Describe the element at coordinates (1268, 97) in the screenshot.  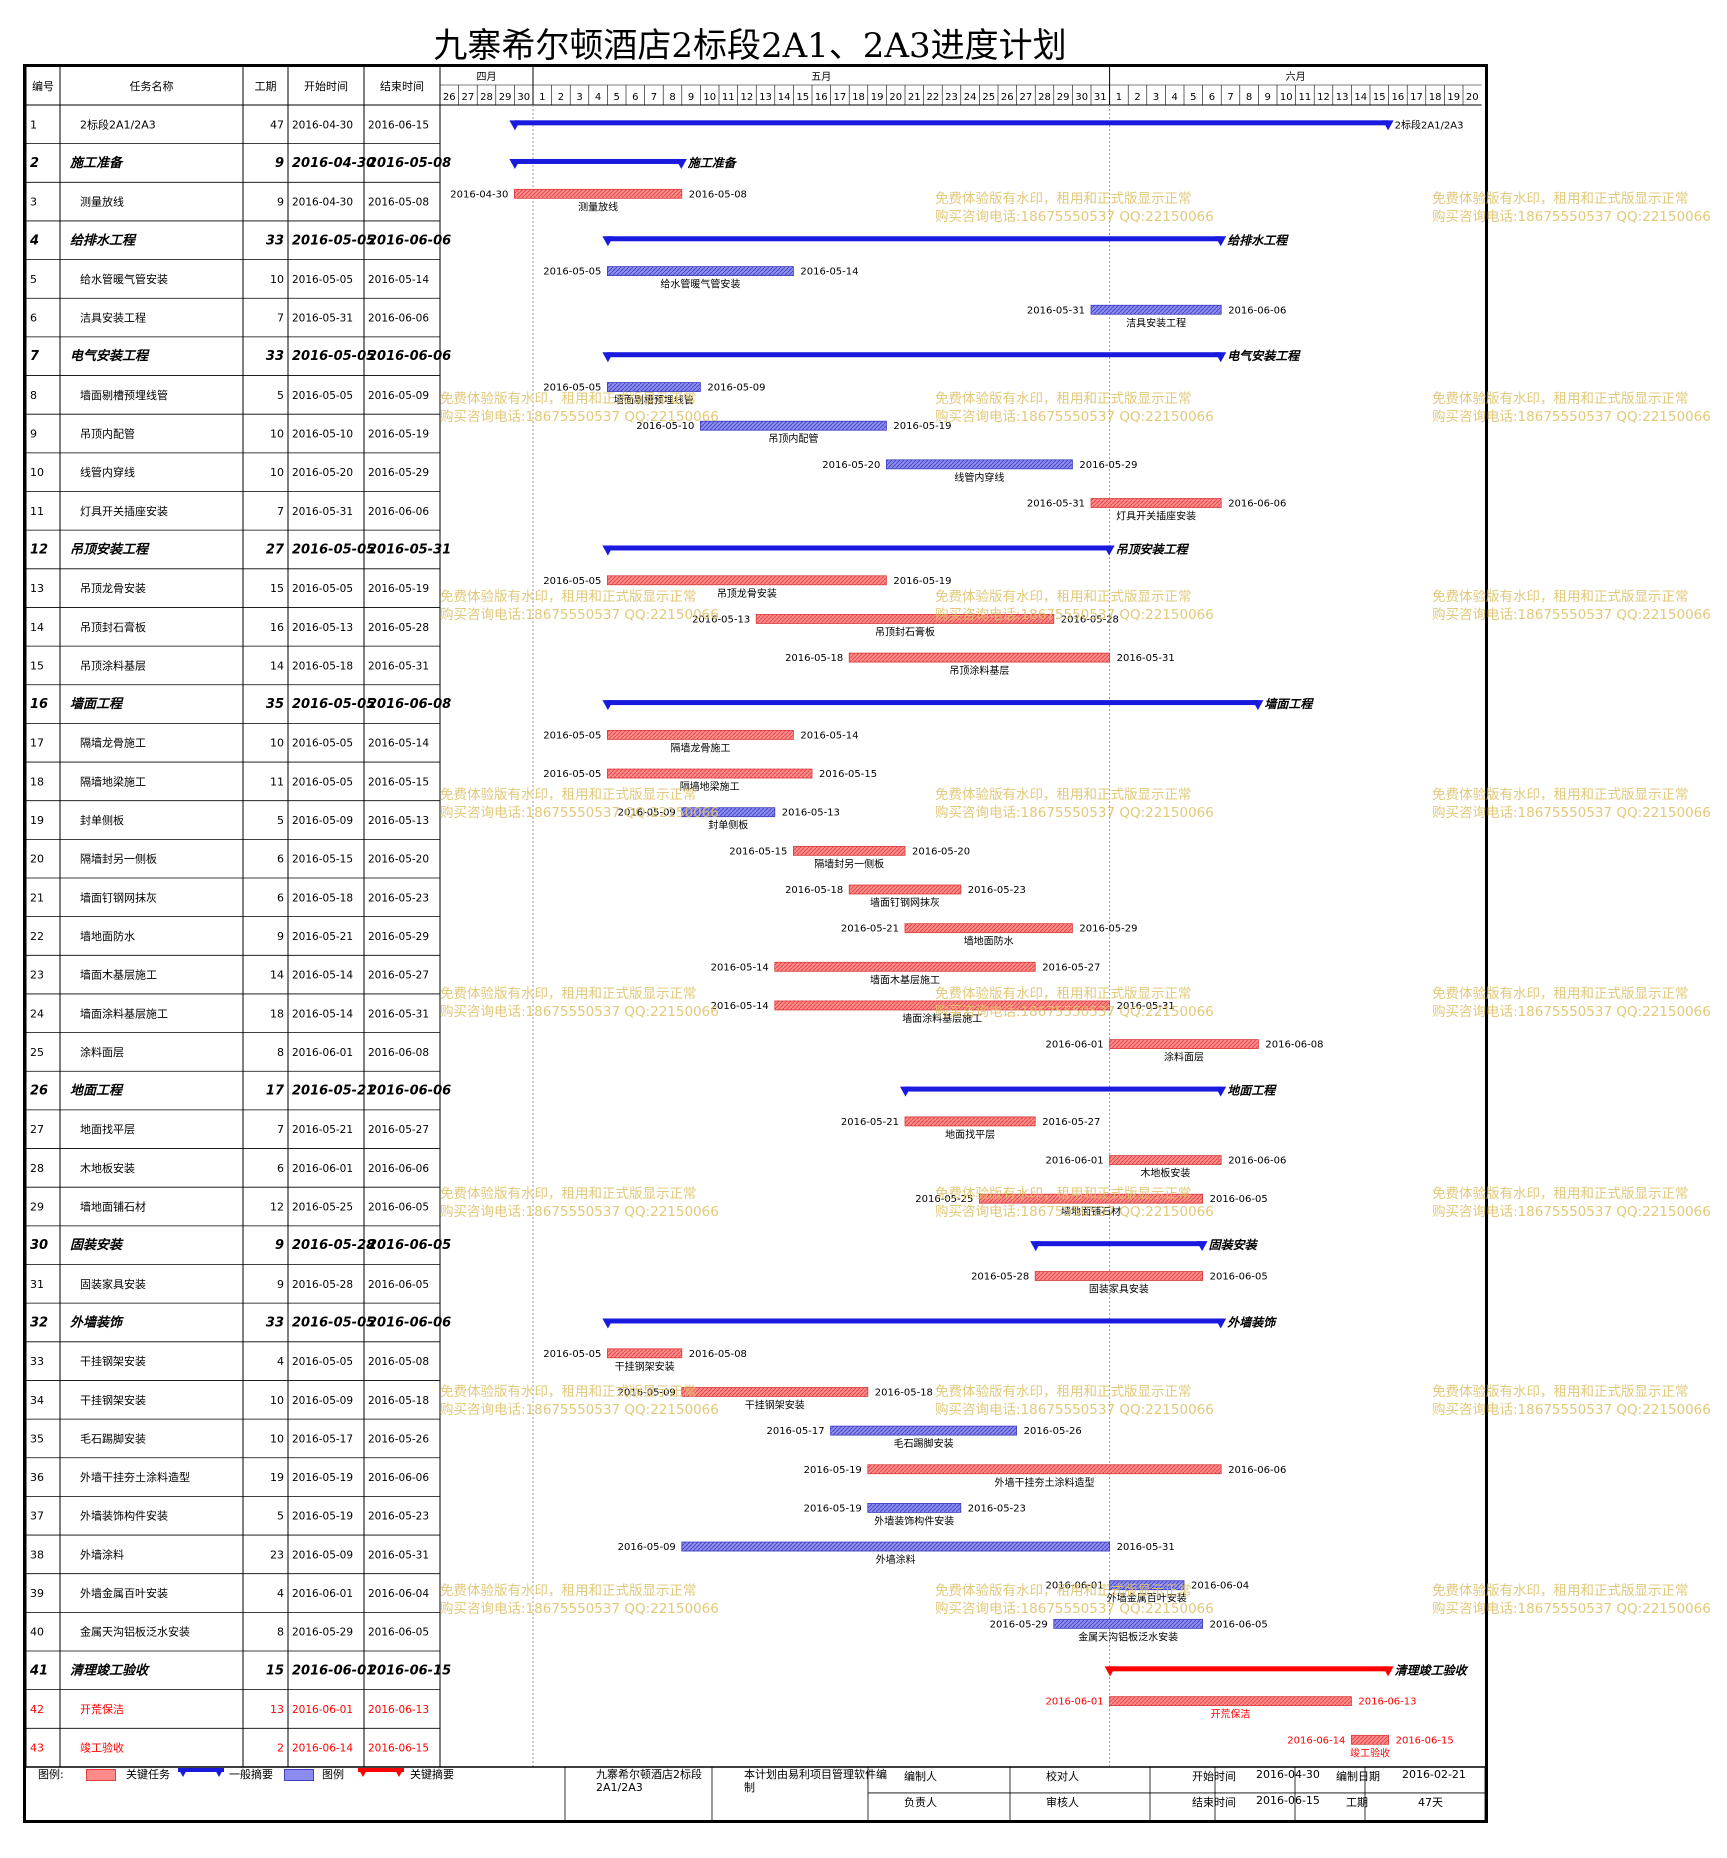
I see `day-label: 9` at that location.